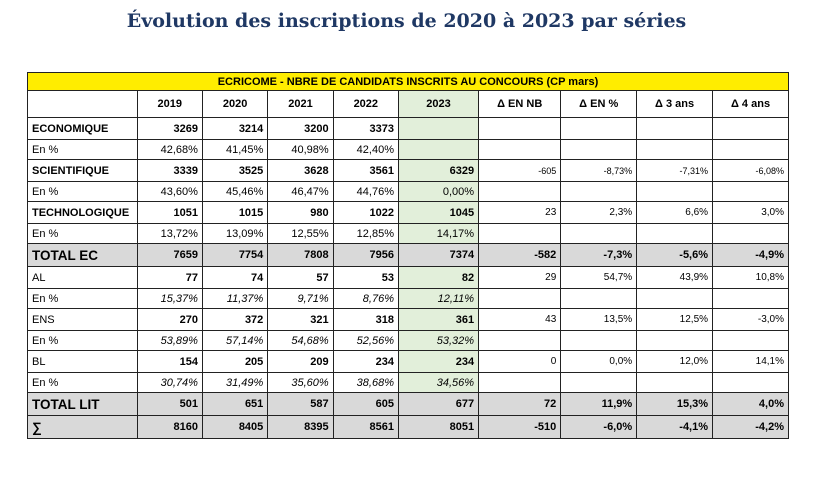  What do you see at coordinates (438, 404) in the screenshot?
I see `table-cell: 677` at bounding box center [438, 404].